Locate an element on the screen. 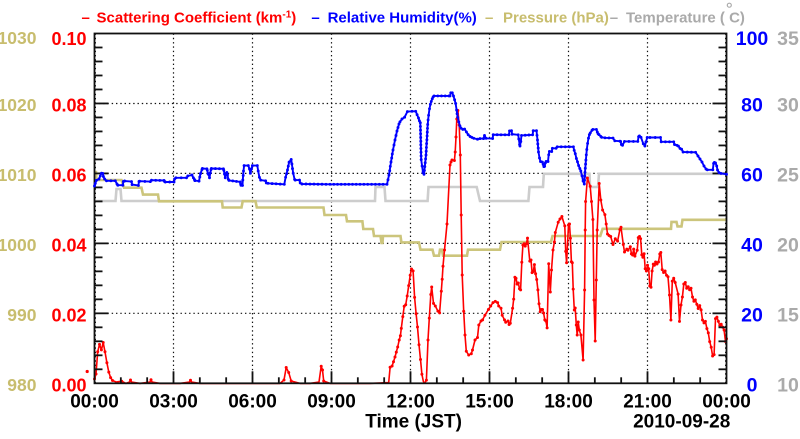 The width and height of the screenshot is (800, 439). svg-text: 80 is located at coordinates (752, 106).